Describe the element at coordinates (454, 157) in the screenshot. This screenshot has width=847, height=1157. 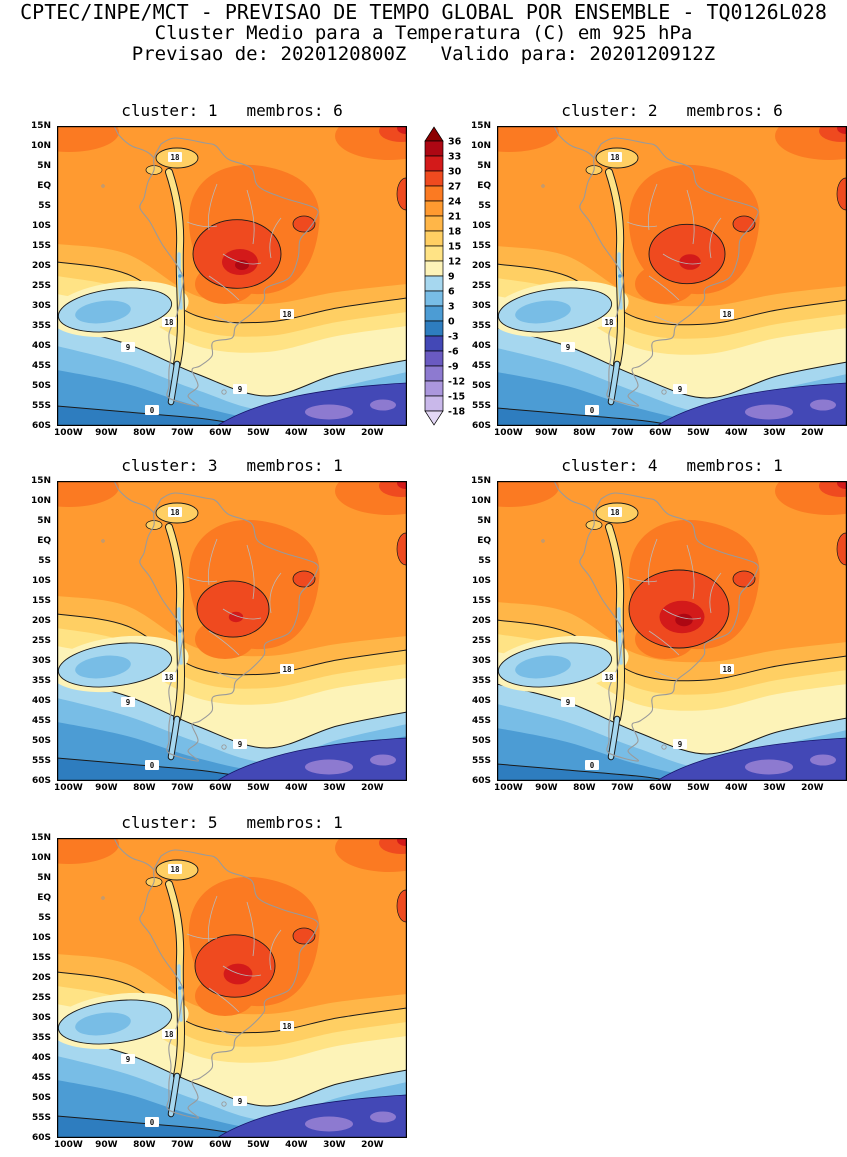
I see `colorbar-level-label: 33` at that location.